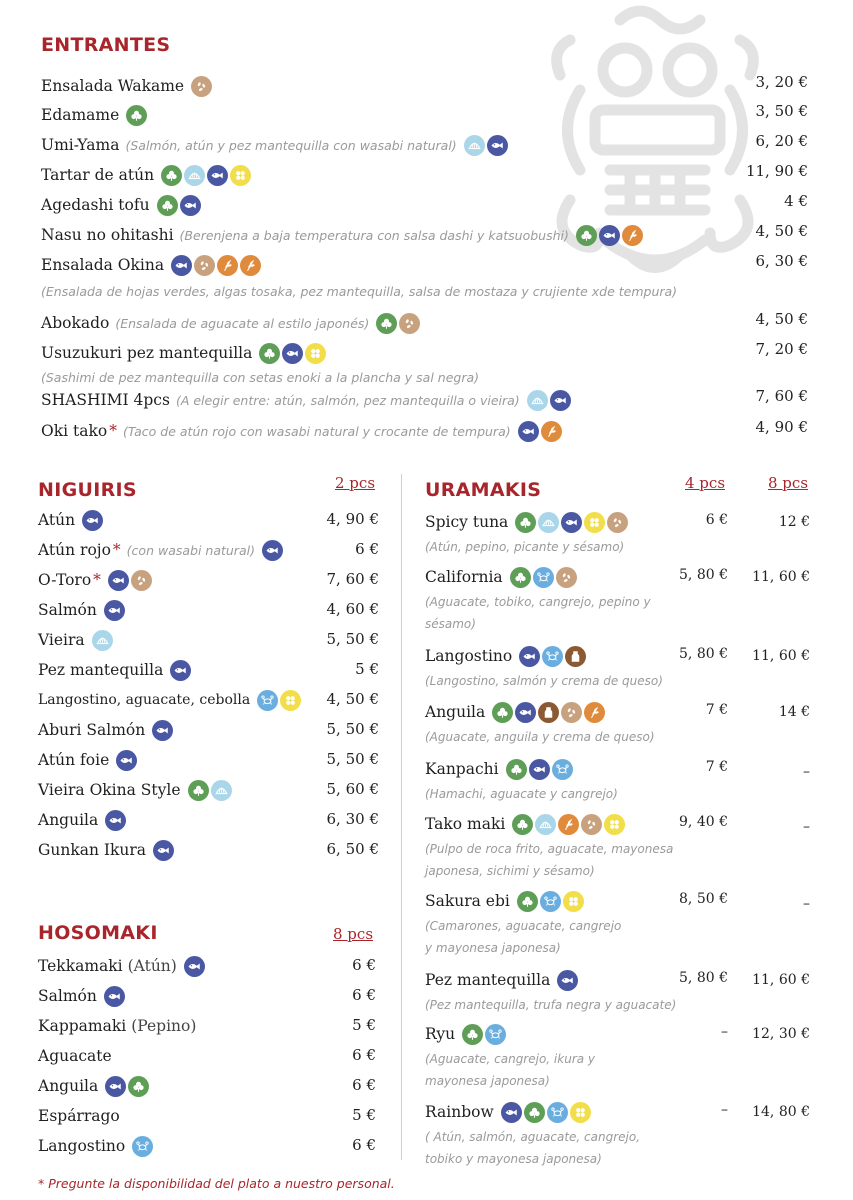  What do you see at coordinates (92, 850) in the screenshot?
I see `item-name: Gunkan Ikura` at bounding box center [92, 850].